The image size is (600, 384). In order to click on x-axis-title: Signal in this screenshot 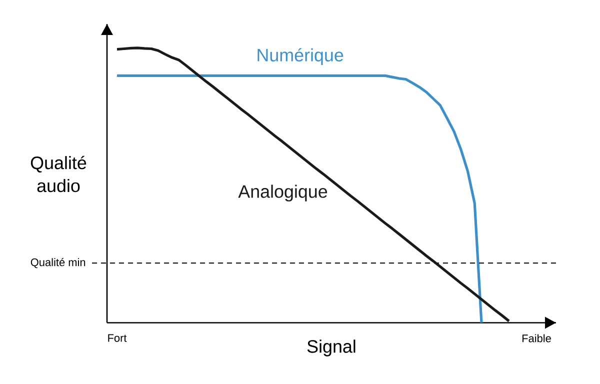, I will do `click(331, 348)`.